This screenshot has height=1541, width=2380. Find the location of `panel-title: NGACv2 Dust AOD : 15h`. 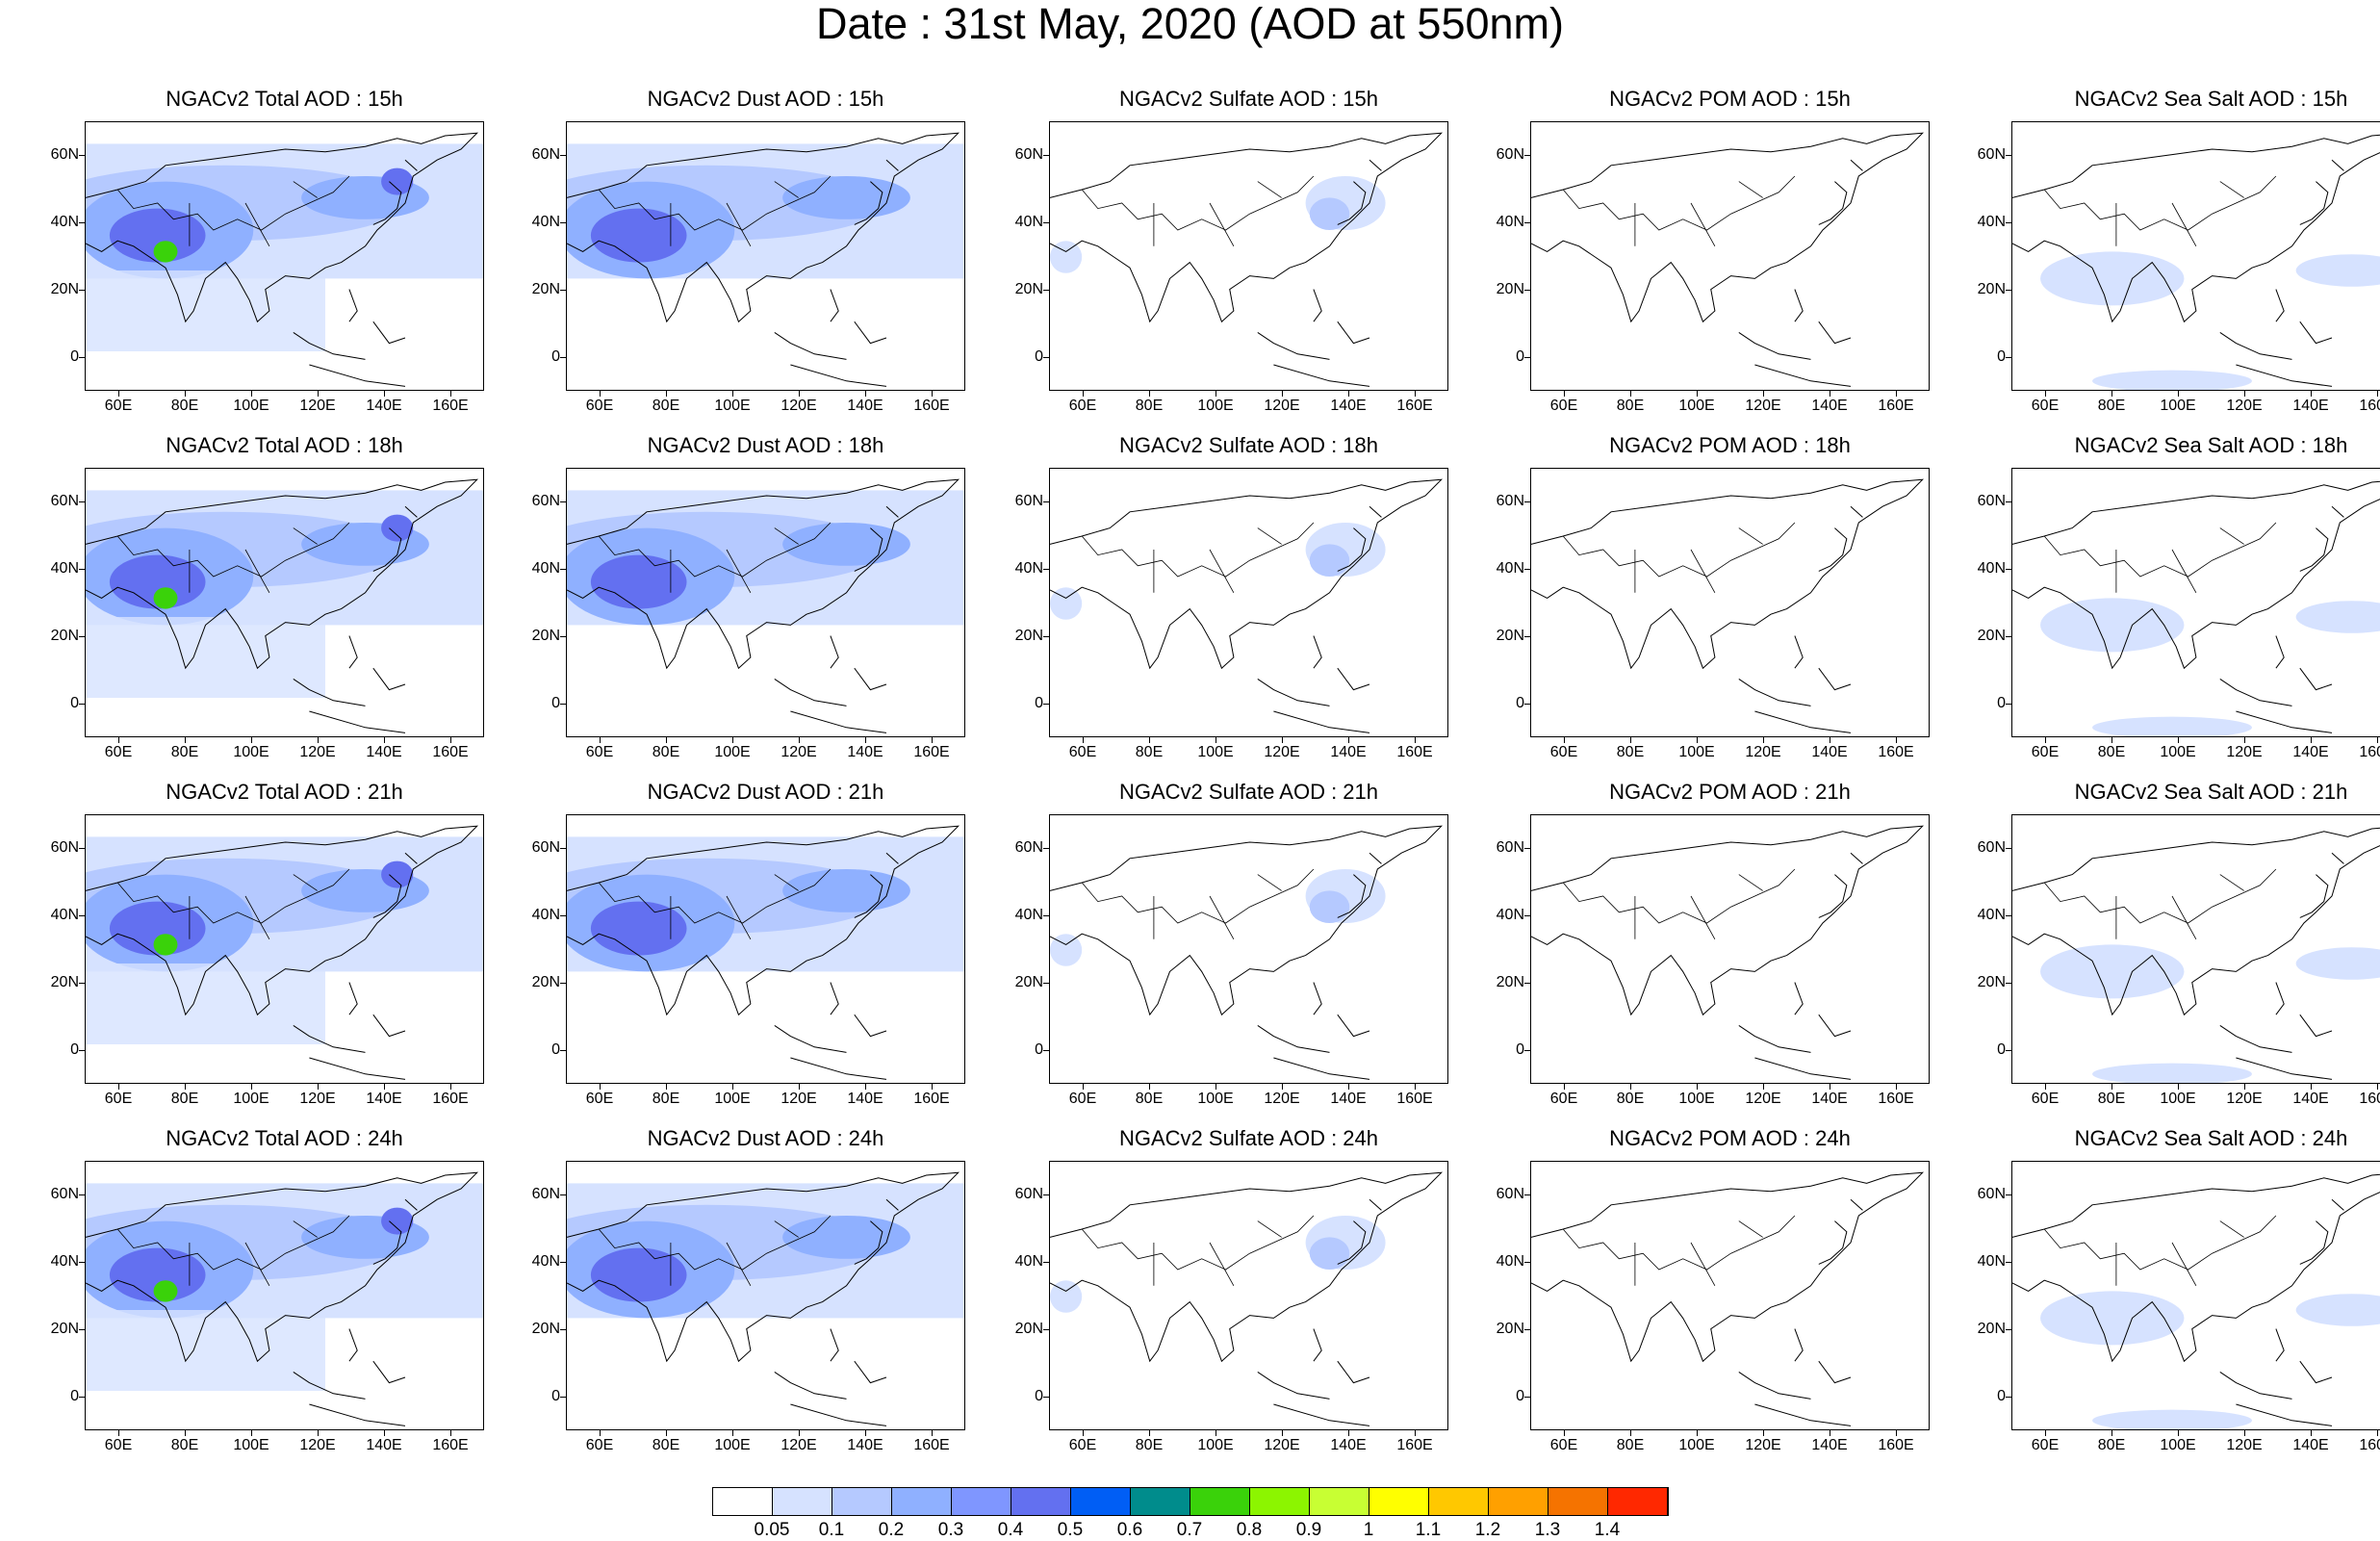

panel-title: NGACv2 Dust AOD : 15h is located at coordinates (765, 99).